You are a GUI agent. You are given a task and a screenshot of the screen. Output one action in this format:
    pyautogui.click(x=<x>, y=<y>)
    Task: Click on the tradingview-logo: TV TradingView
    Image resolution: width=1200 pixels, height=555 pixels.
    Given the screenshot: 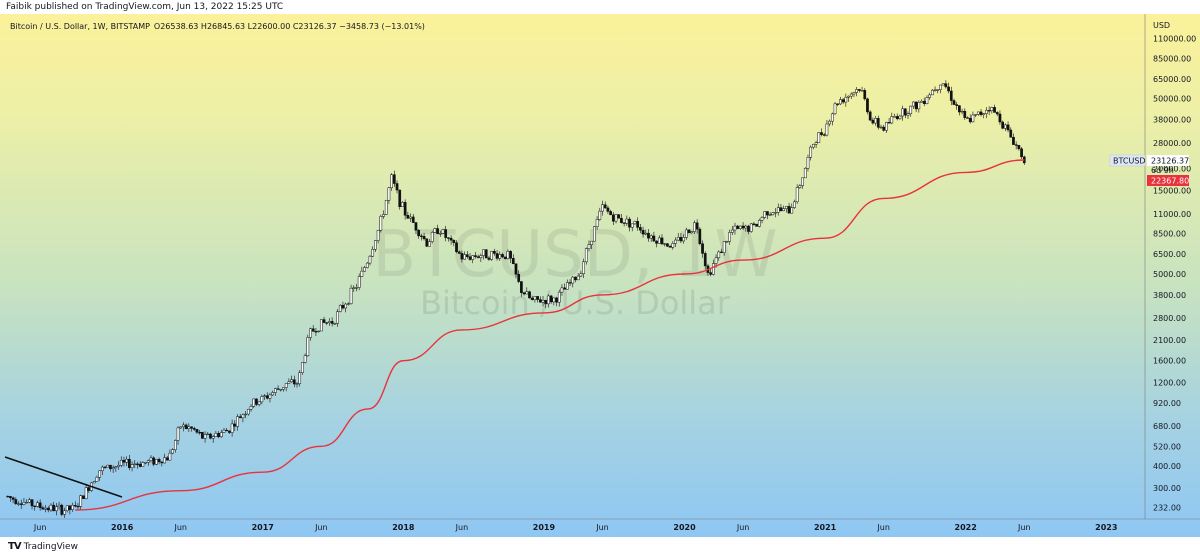 What is the action you would take?
    pyautogui.click(x=43, y=547)
    